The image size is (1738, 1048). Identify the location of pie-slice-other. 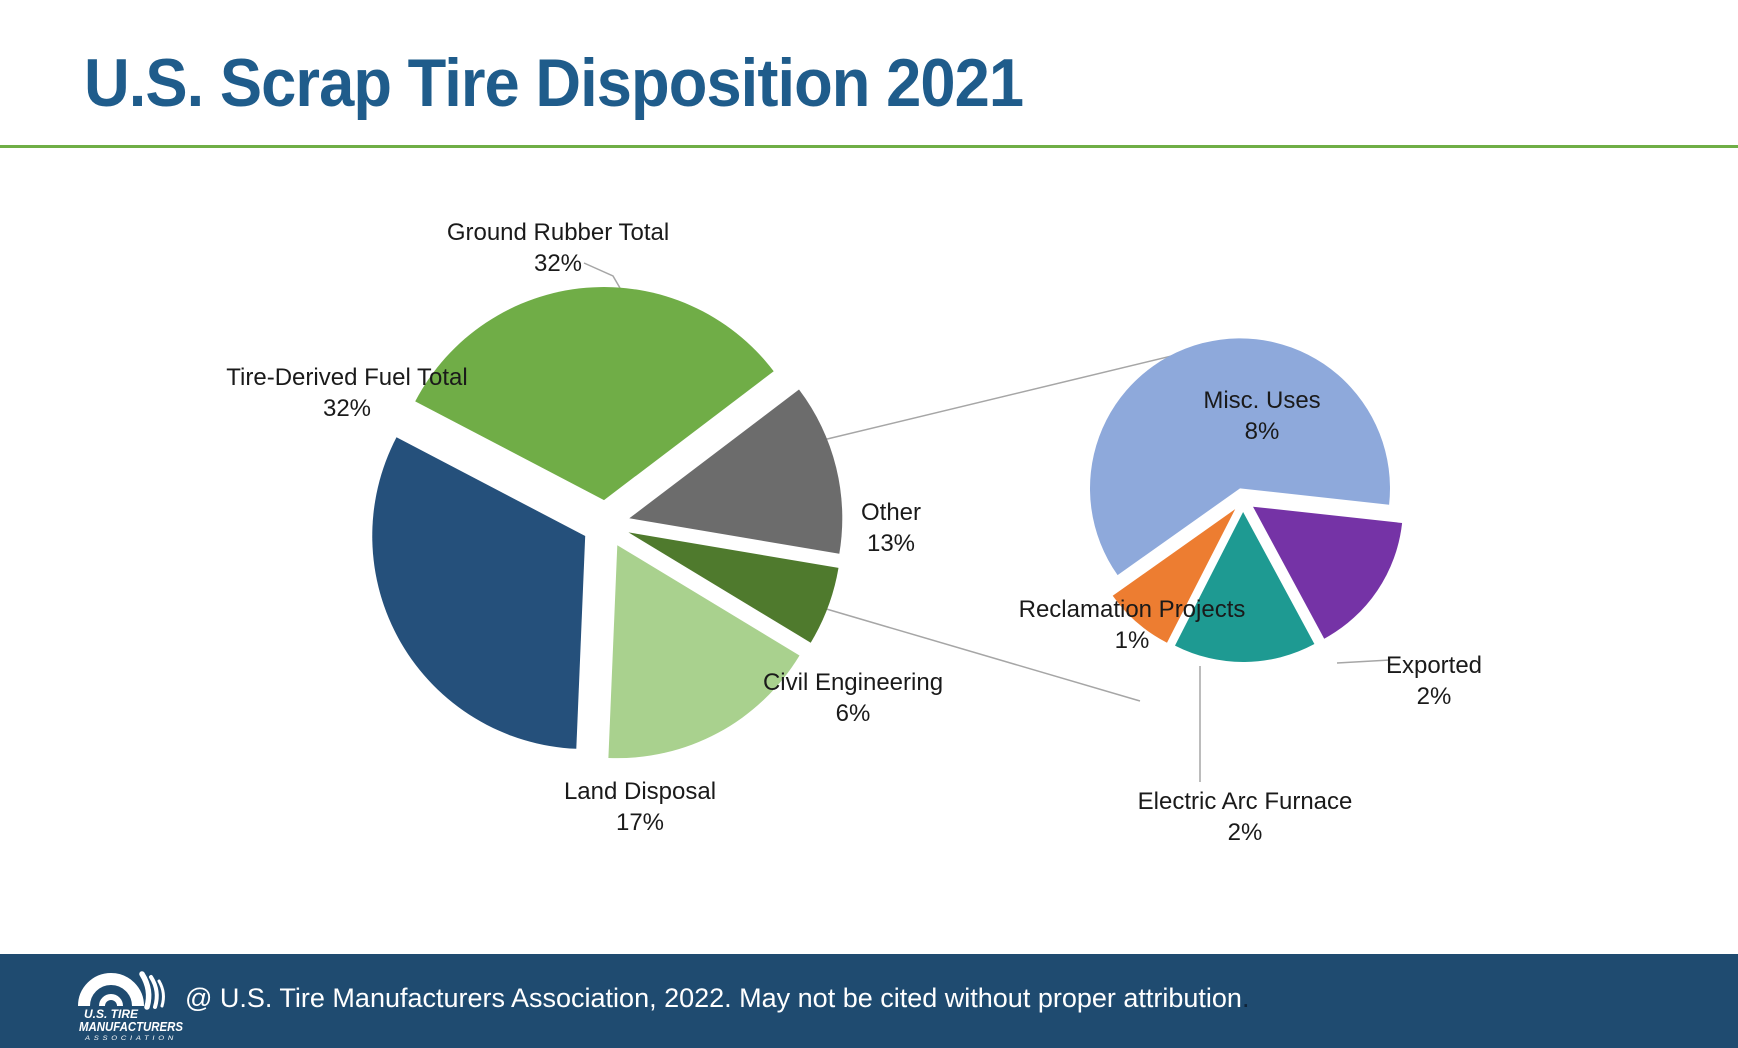
(736, 471).